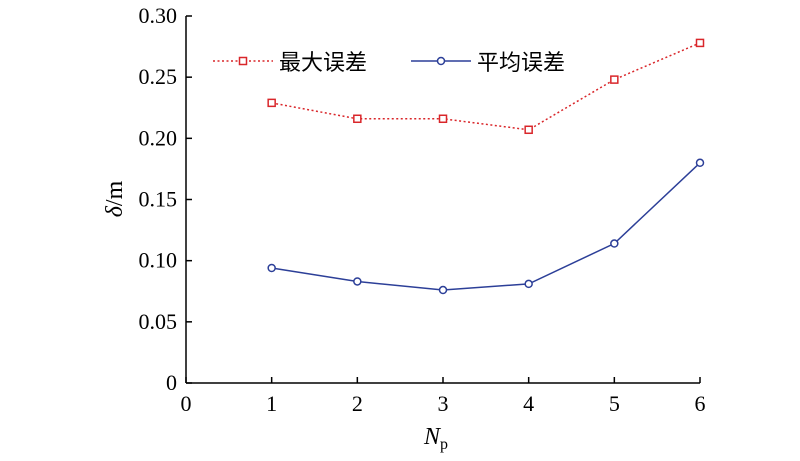  Describe the element at coordinates (271, 403) in the screenshot. I see `x-tick-label-1: 1` at that location.